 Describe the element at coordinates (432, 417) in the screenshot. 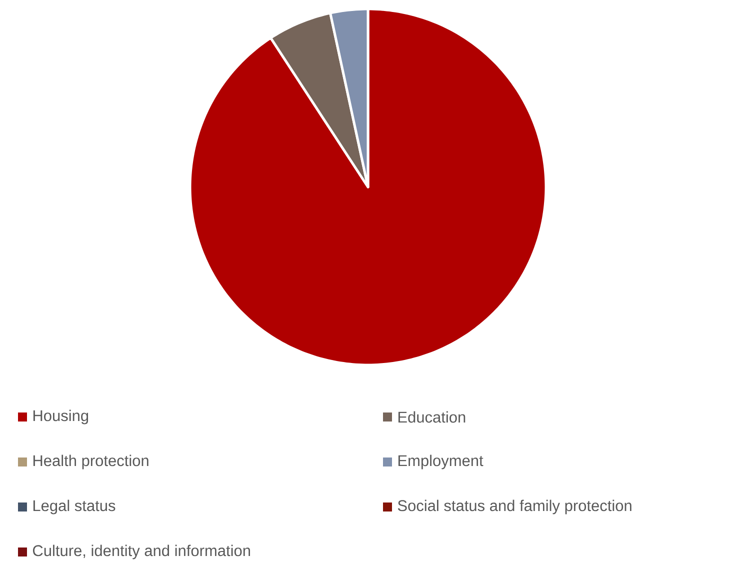

I see `legend-label: Education` at that location.